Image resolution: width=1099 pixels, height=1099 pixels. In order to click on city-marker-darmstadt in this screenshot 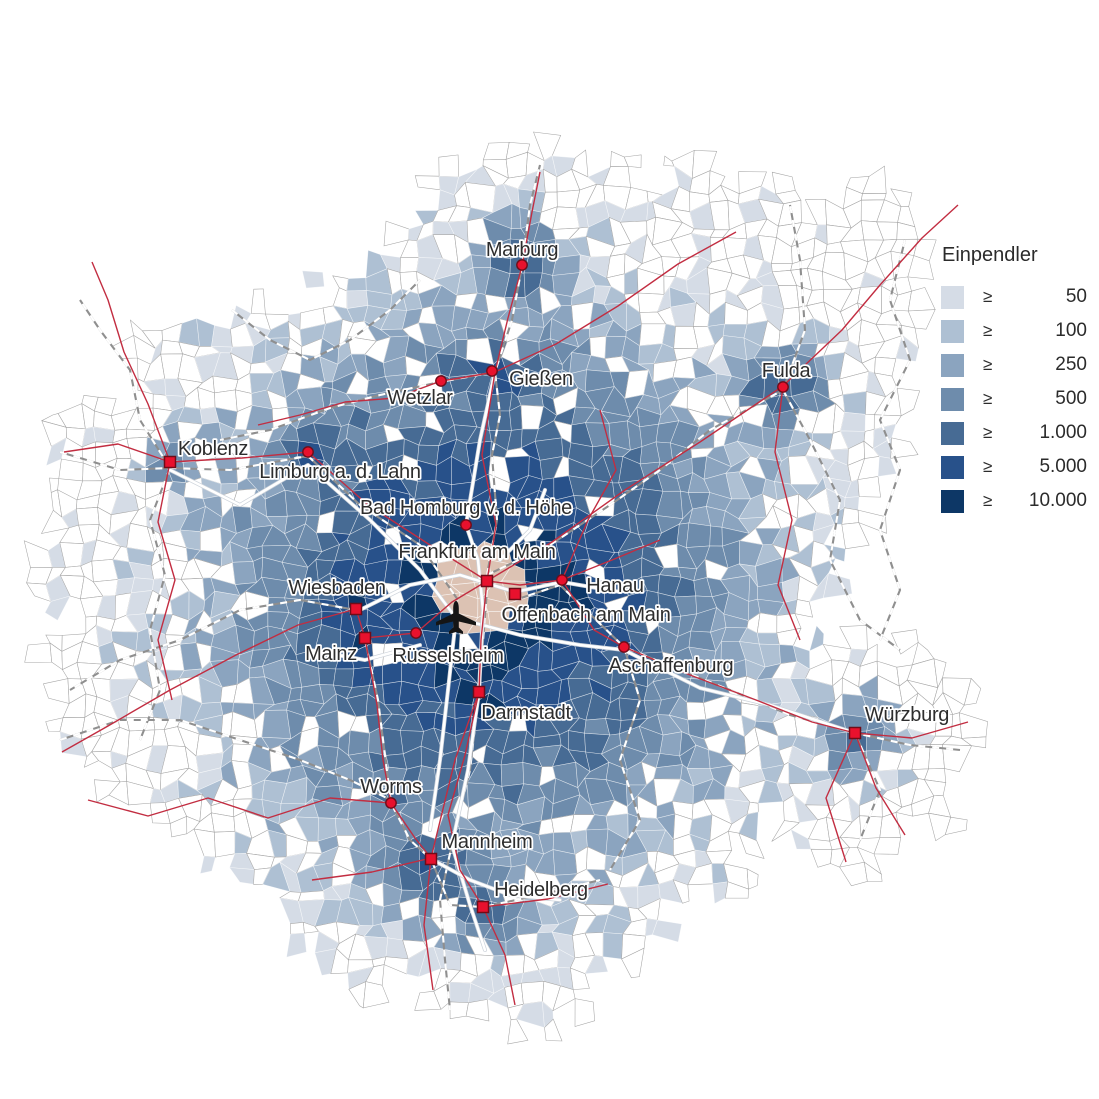, I will do `click(479, 692)`.